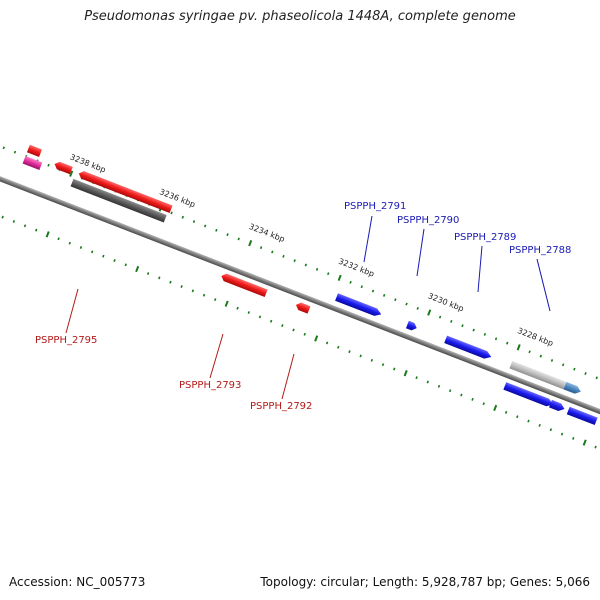 The width and height of the screenshot is (600, 600). What do you see at coordinates (375, 206) in the screenshot?
I see `gene-label-2791: PSPPH_2791` at bounding box center [375, 206].